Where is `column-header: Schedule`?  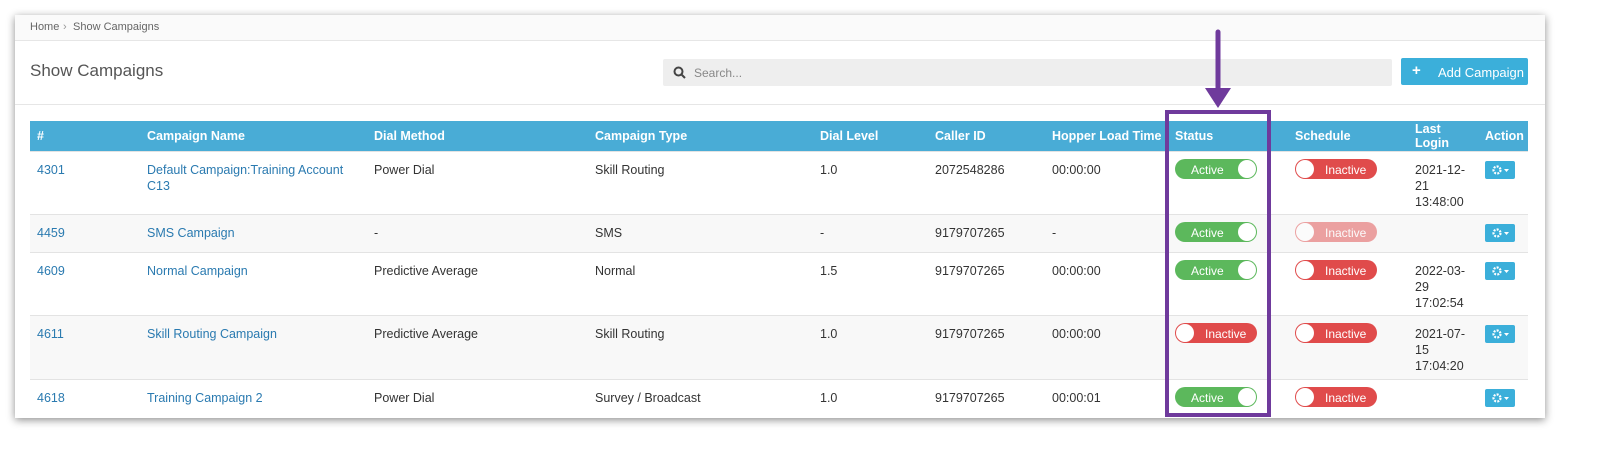
column-header: Schedule is located at coordinates (1348, 136).